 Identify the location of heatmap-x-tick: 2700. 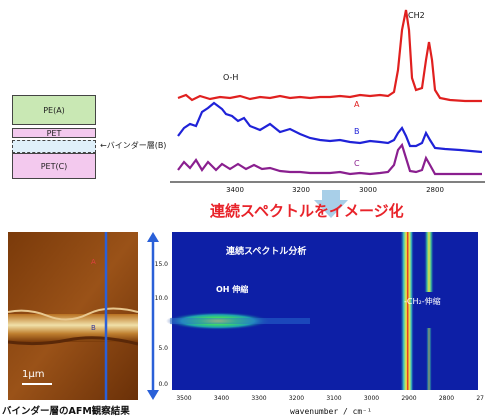
(480, 398).